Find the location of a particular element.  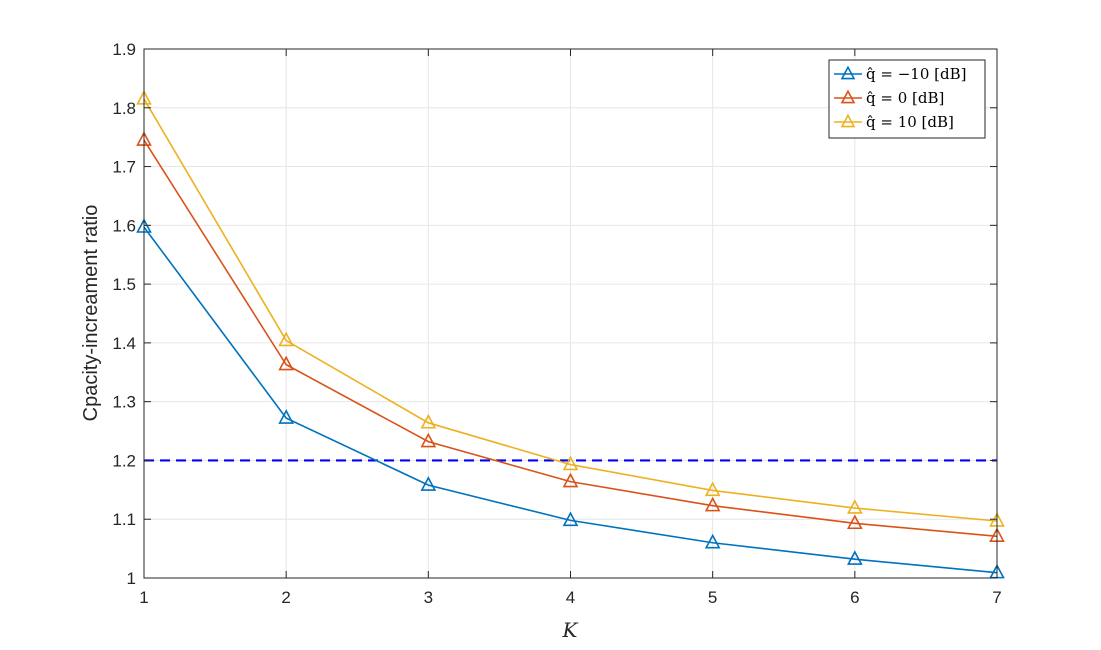

y-tick-label: 1.8 is located at coordinates (124, 108).